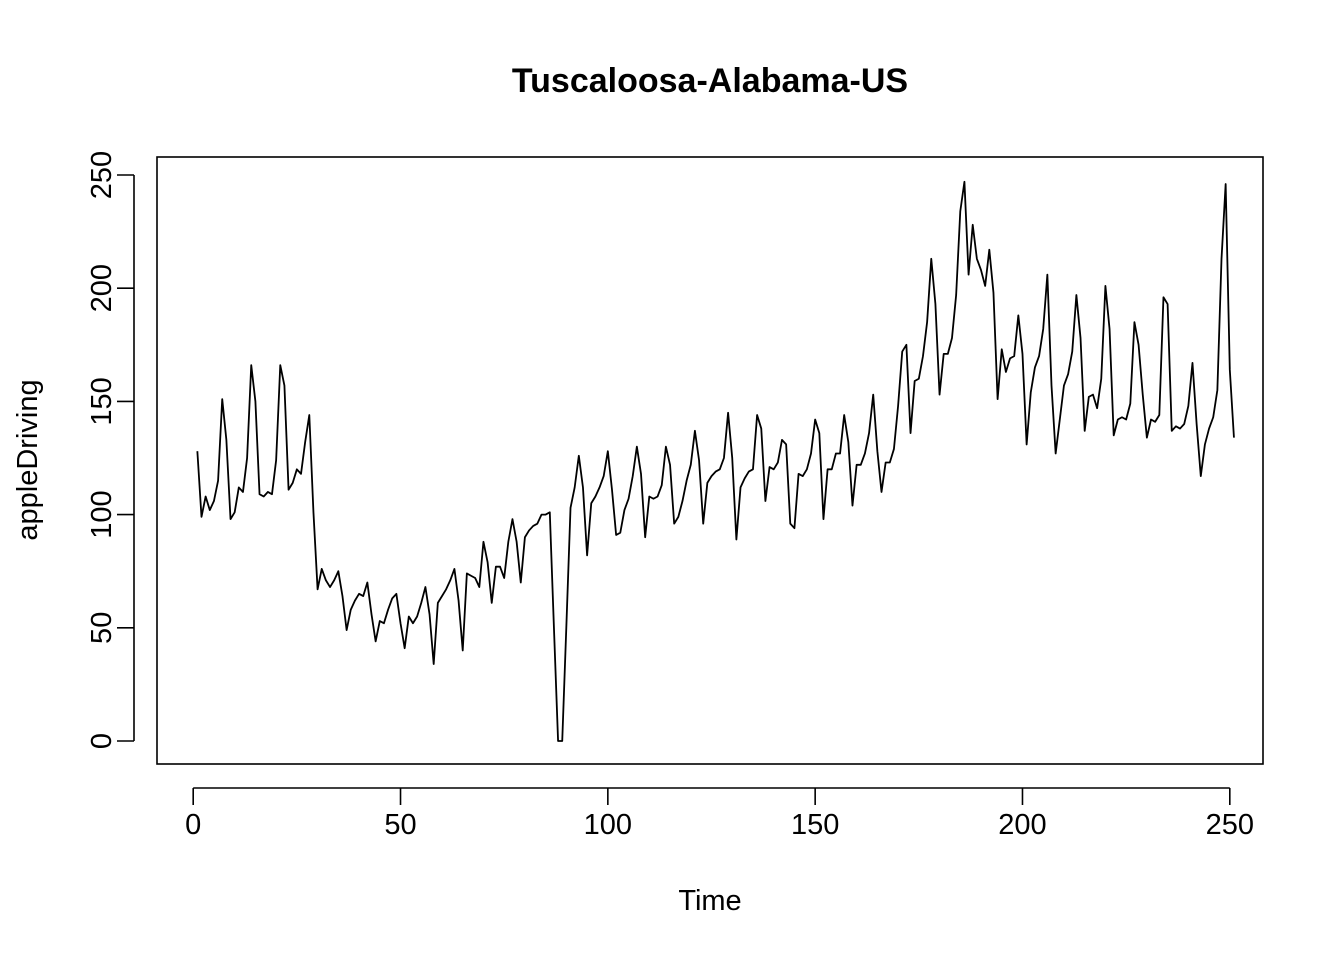 The height and width of the screenshot is (960, 1344). I want to click on x-axis: 0 50 100 150 200 250, so click(719, 814).